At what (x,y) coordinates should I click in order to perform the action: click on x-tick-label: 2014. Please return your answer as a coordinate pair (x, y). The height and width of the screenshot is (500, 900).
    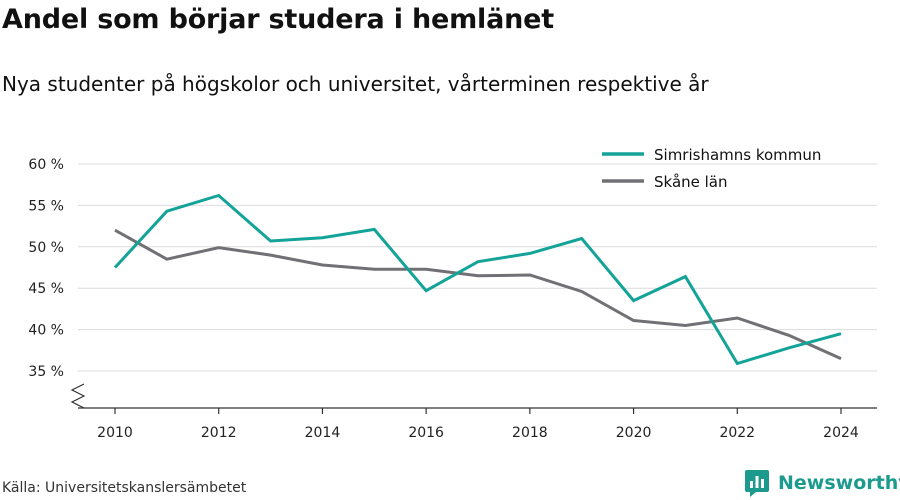
    Looking at the image, I should click on (323, 433).